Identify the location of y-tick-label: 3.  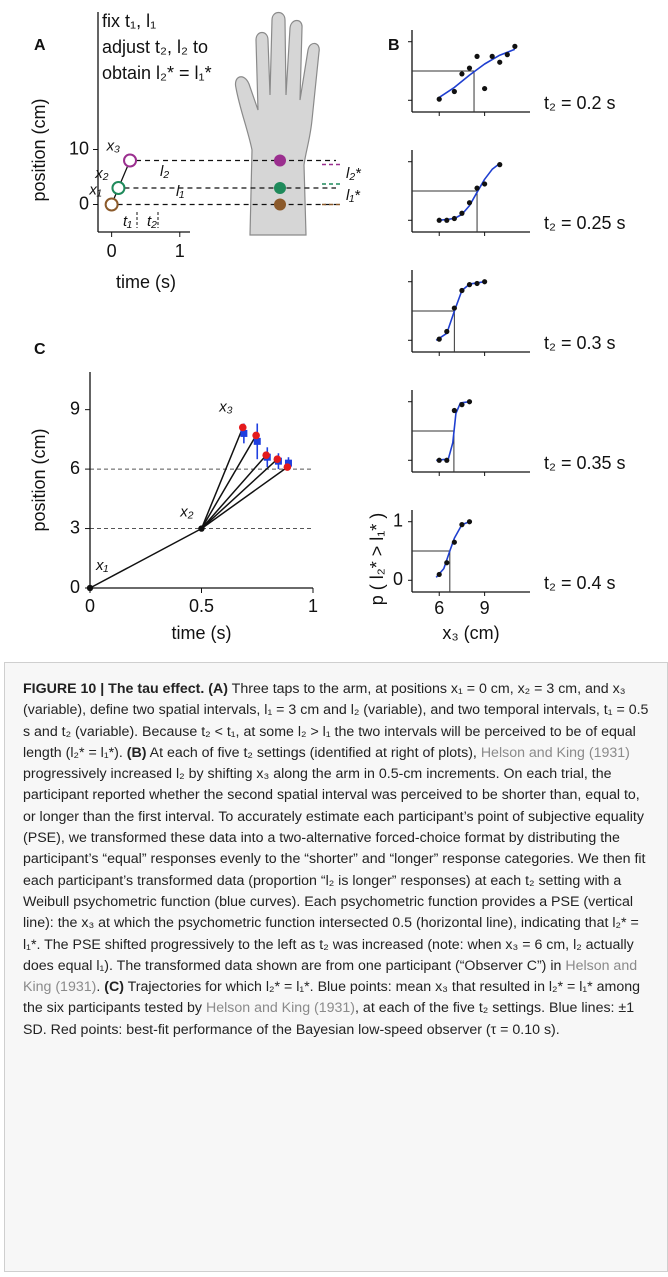
(75, 527).